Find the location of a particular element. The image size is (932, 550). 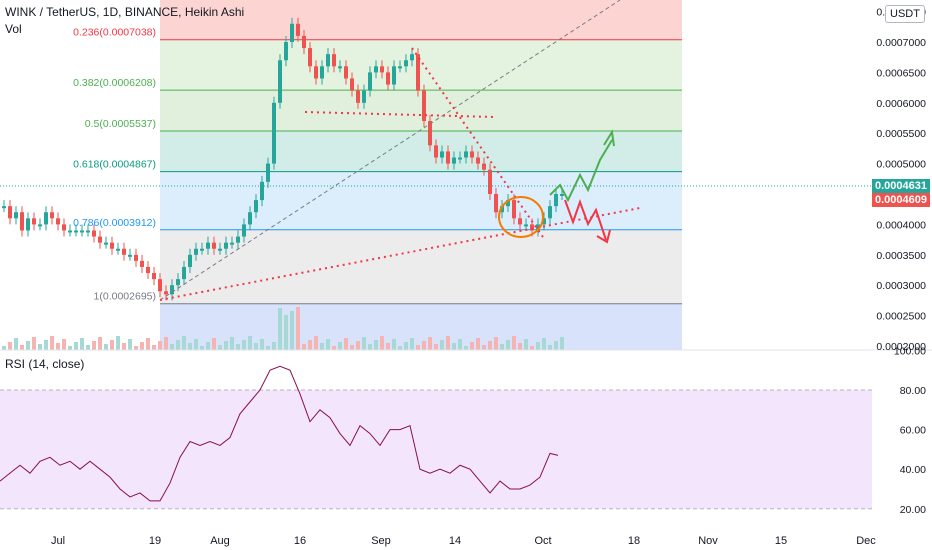

time-tick: Dec is located at coordinates (866, 541).